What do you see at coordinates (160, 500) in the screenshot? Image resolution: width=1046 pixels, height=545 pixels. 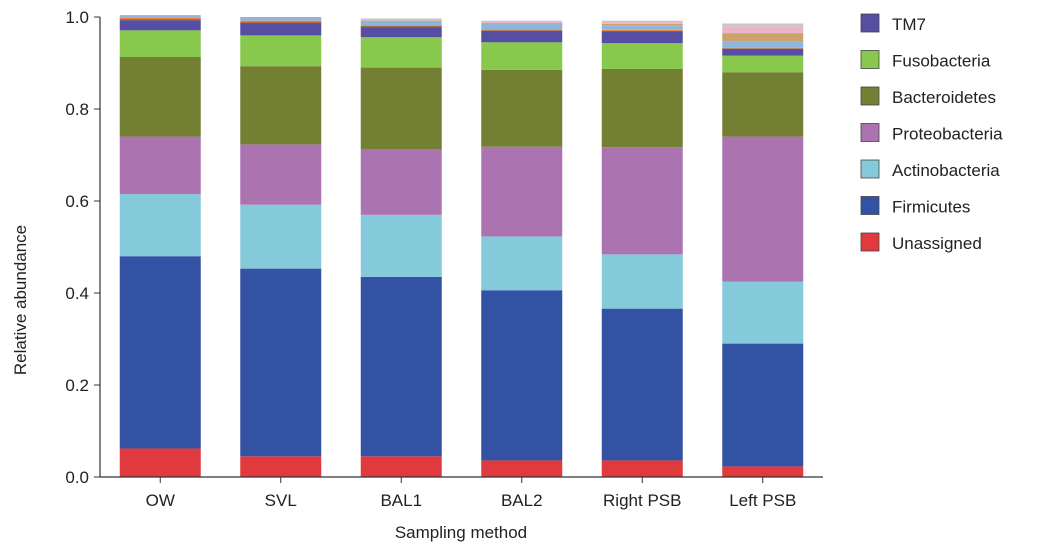 I see `x-tick-label-ow: OW` at bounding box center [160, 500].